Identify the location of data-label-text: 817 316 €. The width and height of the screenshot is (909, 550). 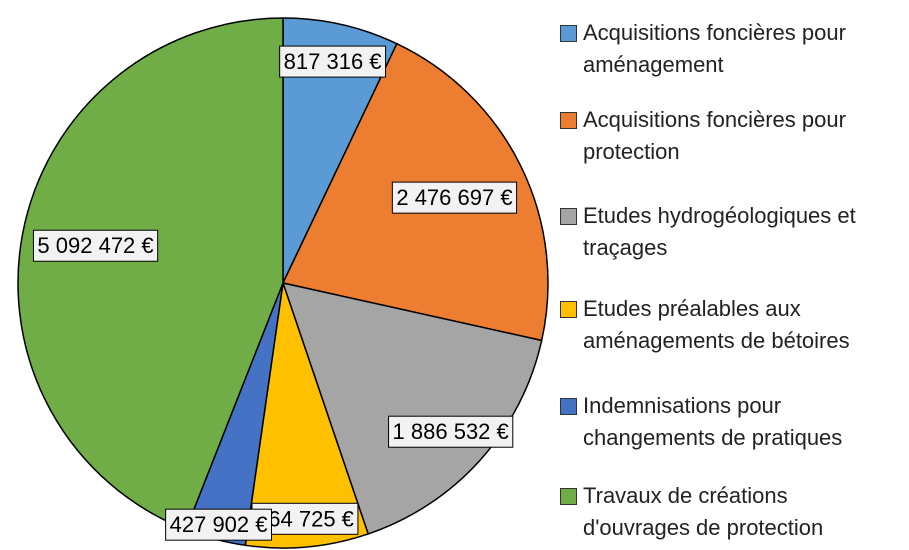
(333, 61).